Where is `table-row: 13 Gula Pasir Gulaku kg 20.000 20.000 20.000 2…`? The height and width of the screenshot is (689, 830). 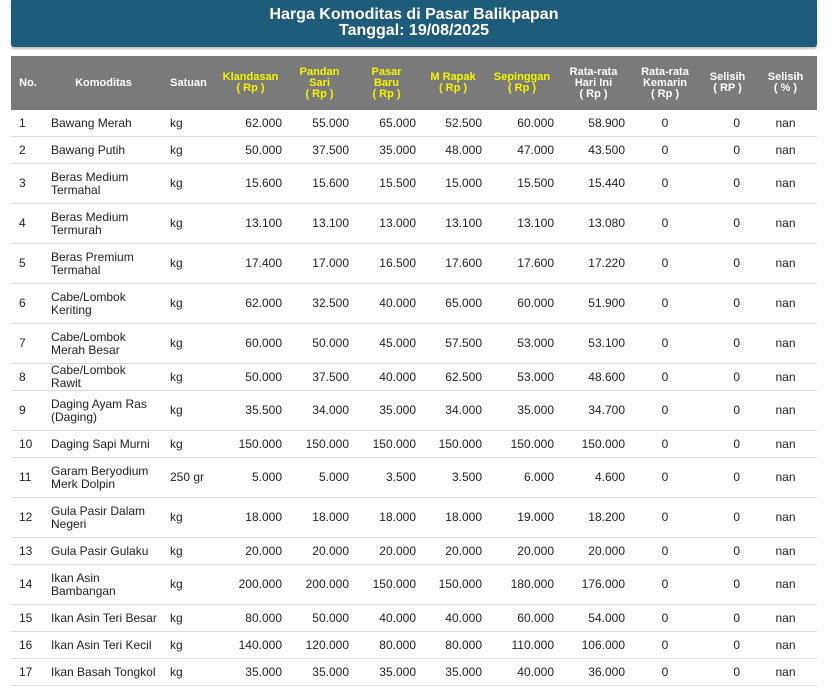
table-row: 13 Gula Pasir Gulaku kg 20.000 20.000 20.000 2… is located at coordinates (414, 551).